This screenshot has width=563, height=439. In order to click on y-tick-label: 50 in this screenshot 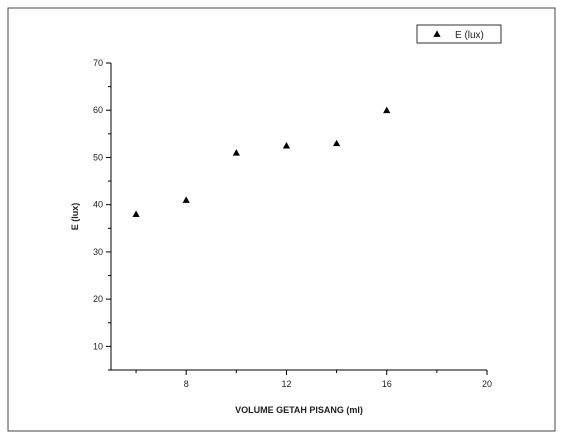, I will do `click(98, 157)`.